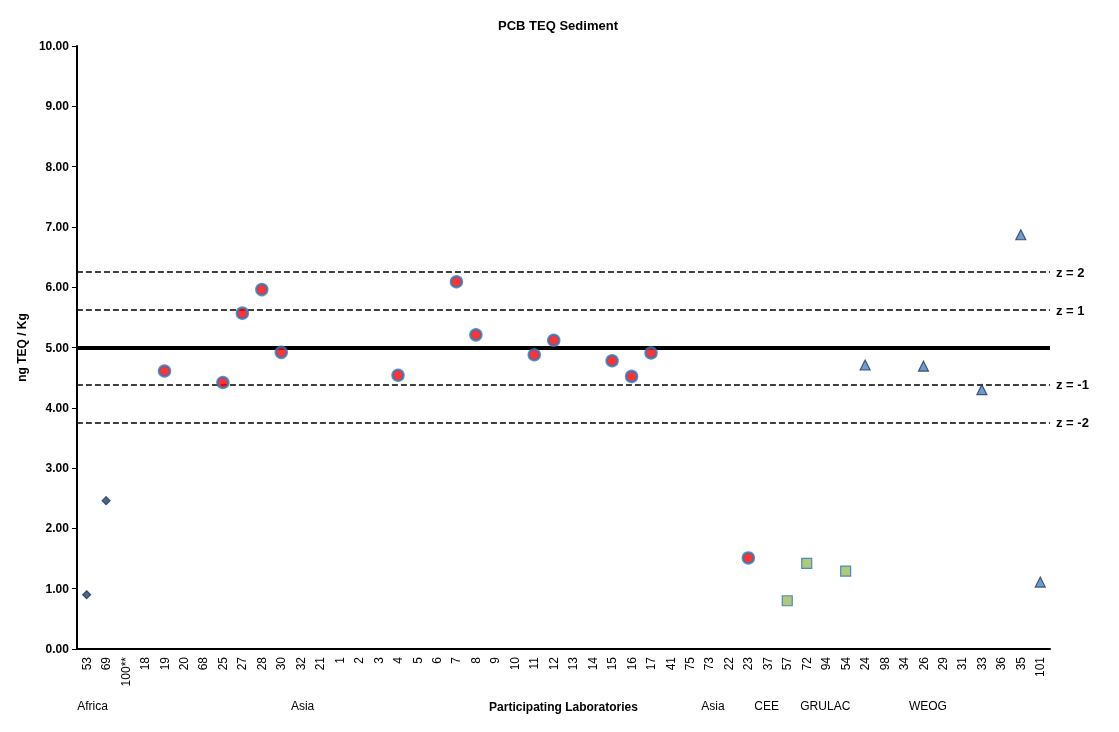 Image resolution: width=1119 pixels, height=732 pixels. Describe the element at coordinates (514, 663) in the screenshot. I see `x-tick-label: 10` at that location.